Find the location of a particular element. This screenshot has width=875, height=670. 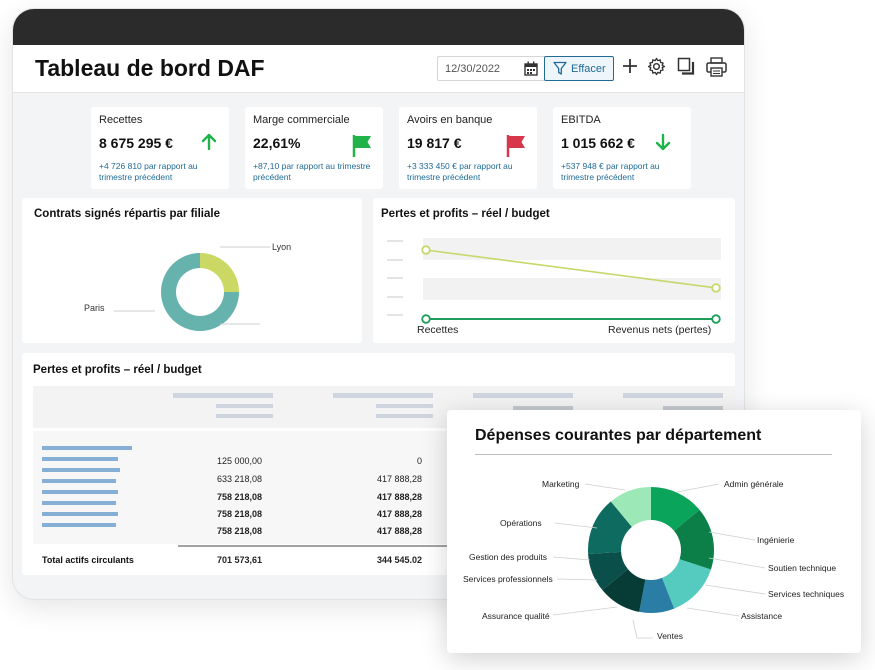

slice-label: Admin générale is located at coordinates (754, 484).